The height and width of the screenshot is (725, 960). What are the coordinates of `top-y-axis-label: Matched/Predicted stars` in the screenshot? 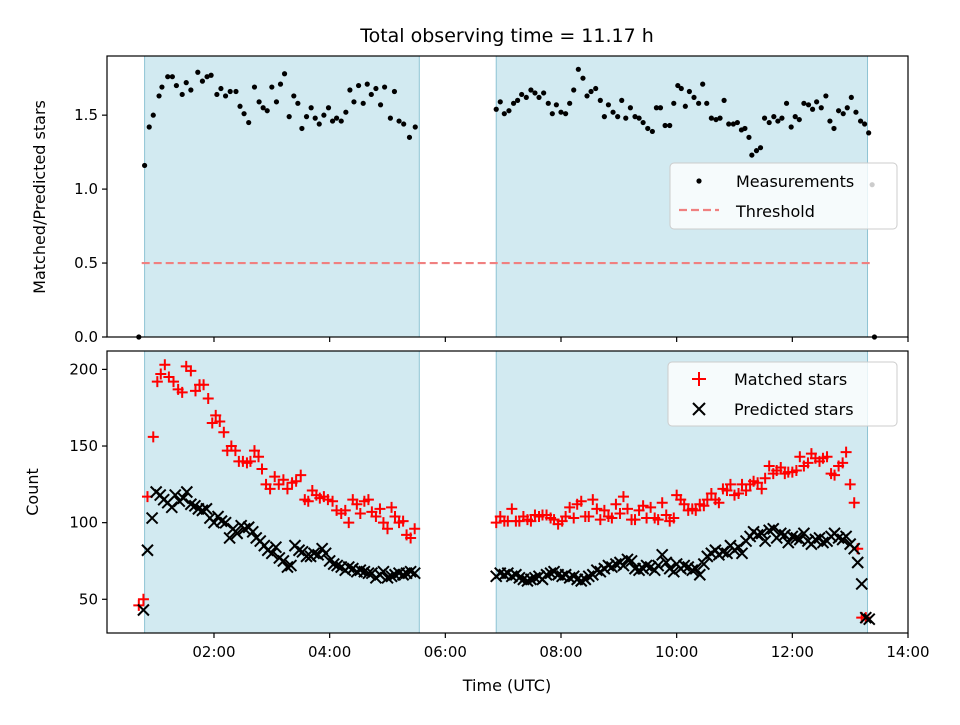 It's located at (39, 197).